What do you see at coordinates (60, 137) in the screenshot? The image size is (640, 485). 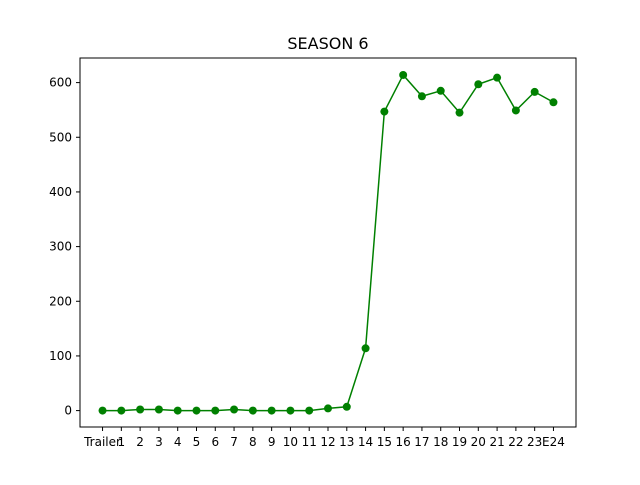 I see `y-tick-label: 500` at bounding box center [60, 137].